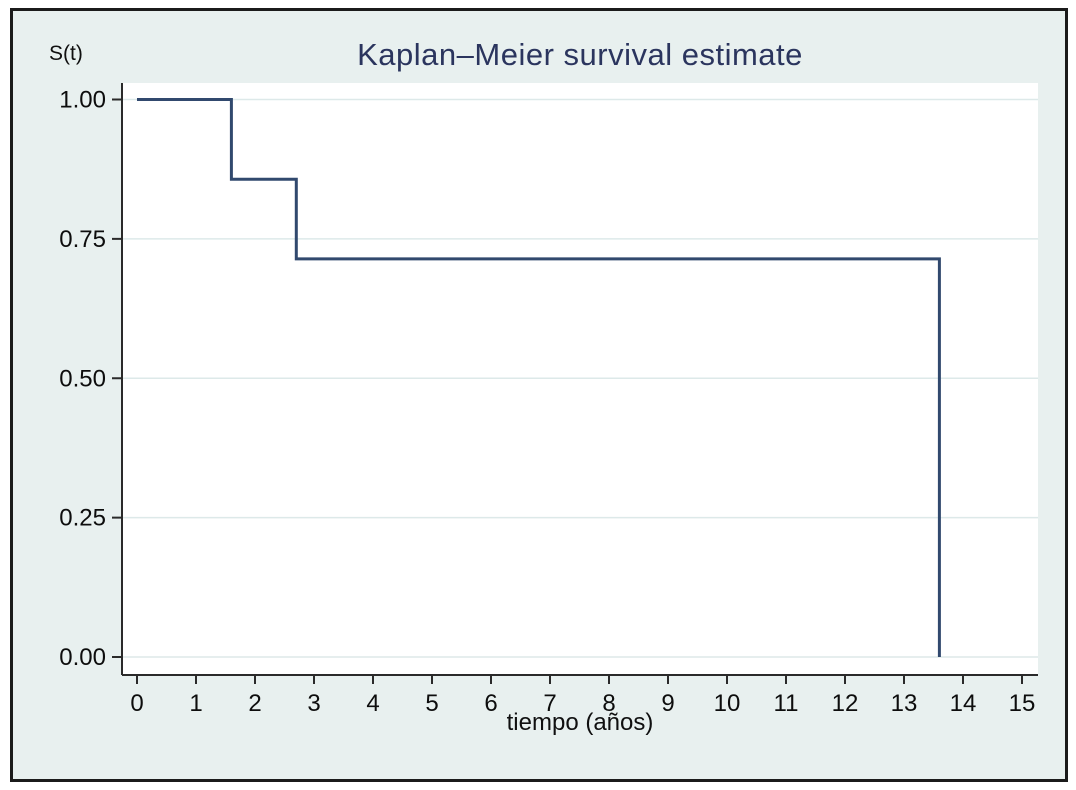  I want to click on x-tick-label: 5, so click(431, 703).